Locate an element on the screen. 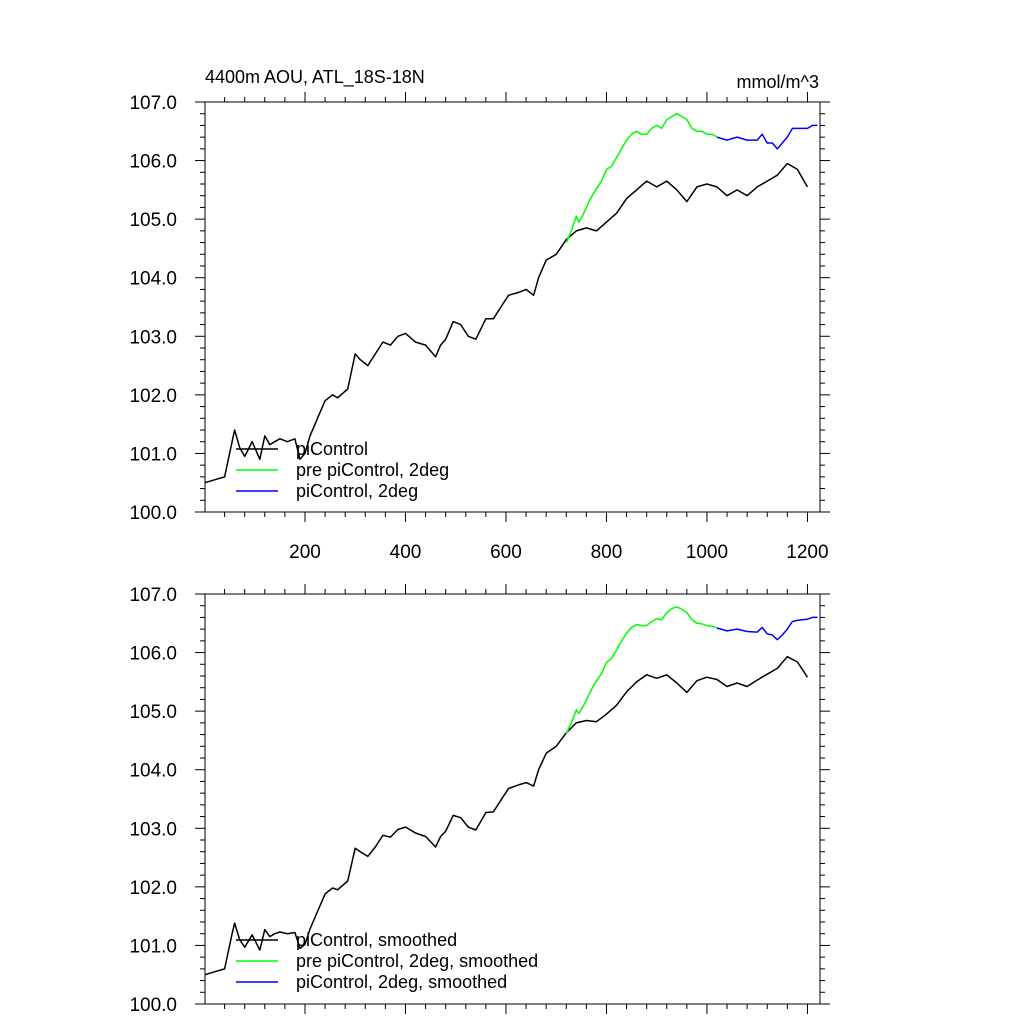 Image resolution: width=1024 pixels, height=1024 pixels. panel-title-units: mmol/m^3 is located at coordinates (778, 82).